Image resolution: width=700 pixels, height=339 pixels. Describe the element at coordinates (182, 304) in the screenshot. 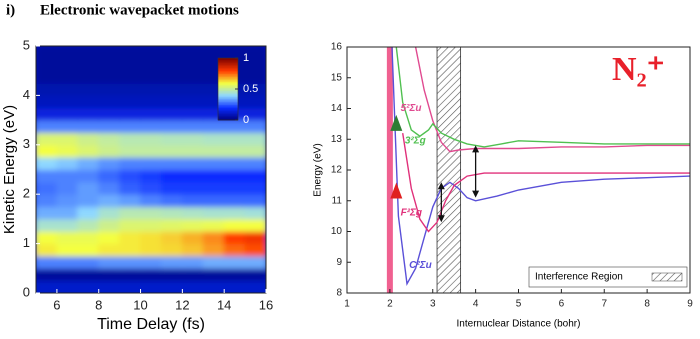

I see `x-tick-label: 12` at that location.